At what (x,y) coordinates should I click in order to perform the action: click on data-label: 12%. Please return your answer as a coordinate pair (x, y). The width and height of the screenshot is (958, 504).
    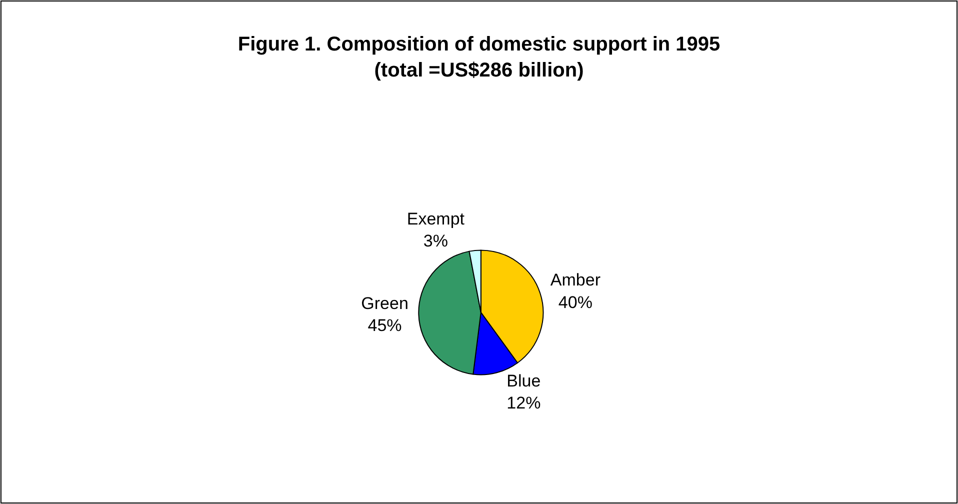
    Looking at the image, I should click on (523, 403).